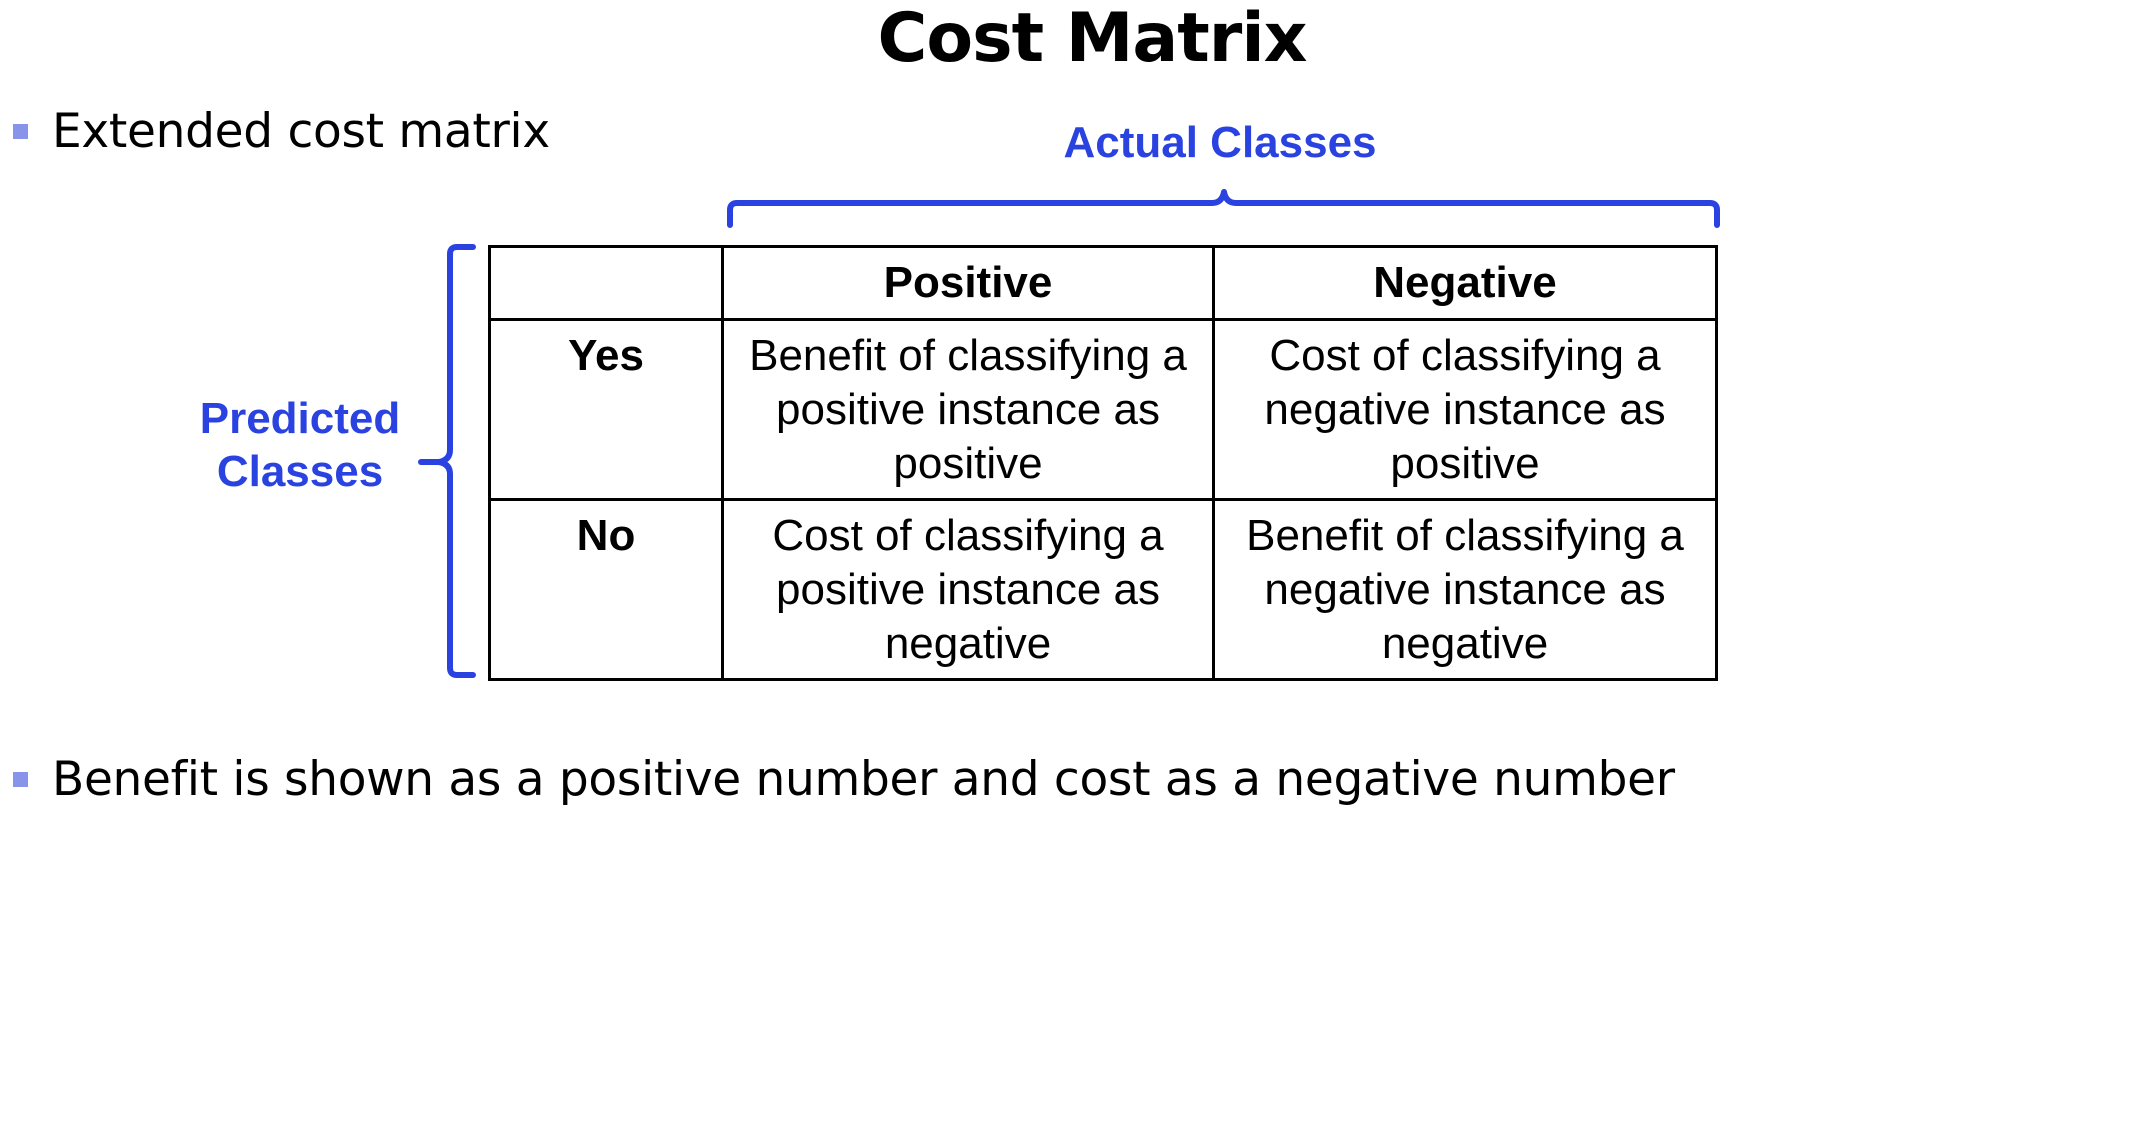  What do you see at coordinates (606, 283) in the screenshot?
I see `table-corner-cell` at bounding box center [606, 283].